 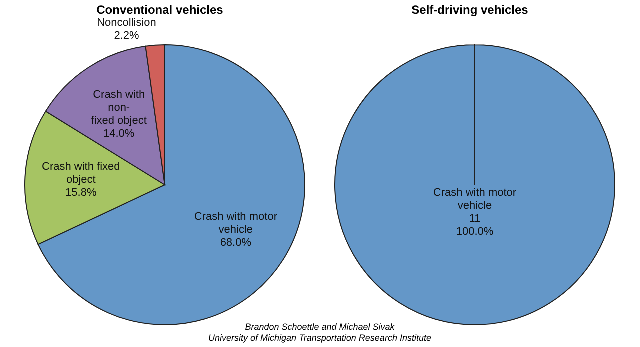 What do you see at coordinates (236, 242) in the screenshot?
I see `data-label: 68.0%` at bounding box center [236, 242].